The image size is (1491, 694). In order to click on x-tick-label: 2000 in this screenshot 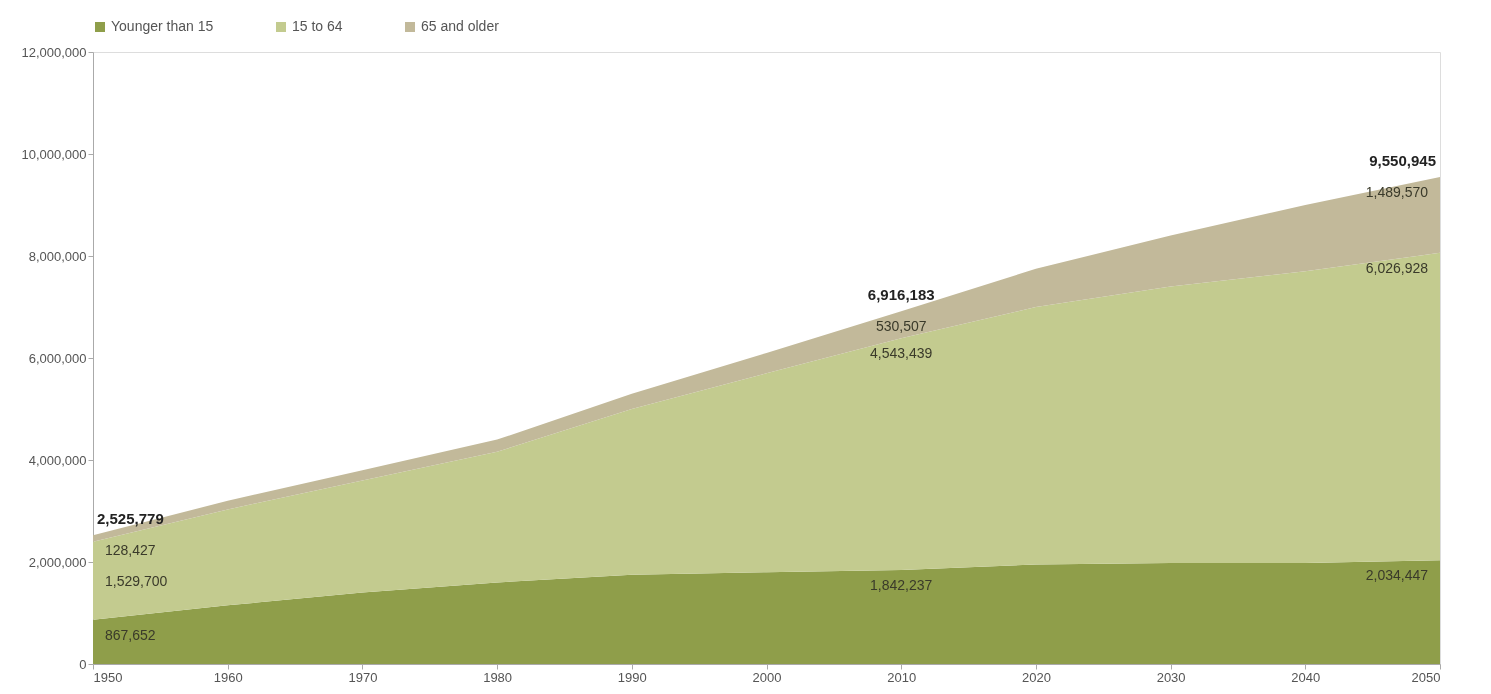, I will do `click(767, 677)`.